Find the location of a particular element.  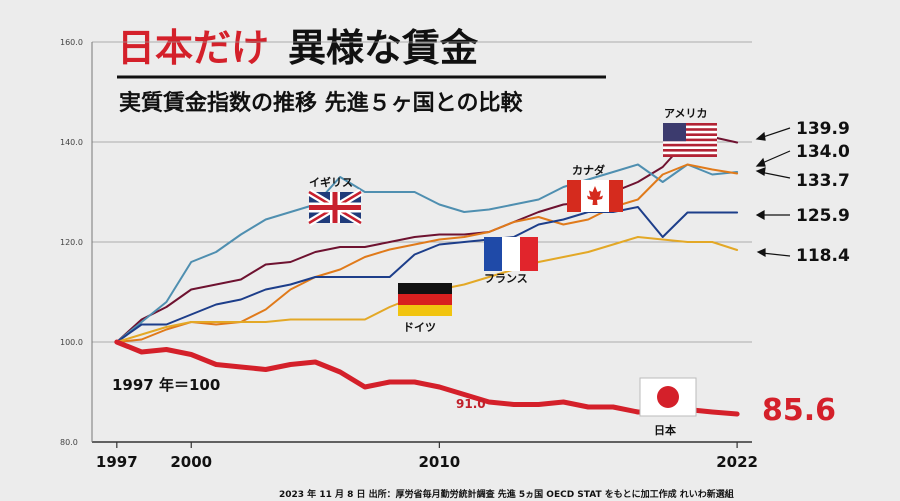

title-black: 異様な賃金 is located at coordinates (383, 48).